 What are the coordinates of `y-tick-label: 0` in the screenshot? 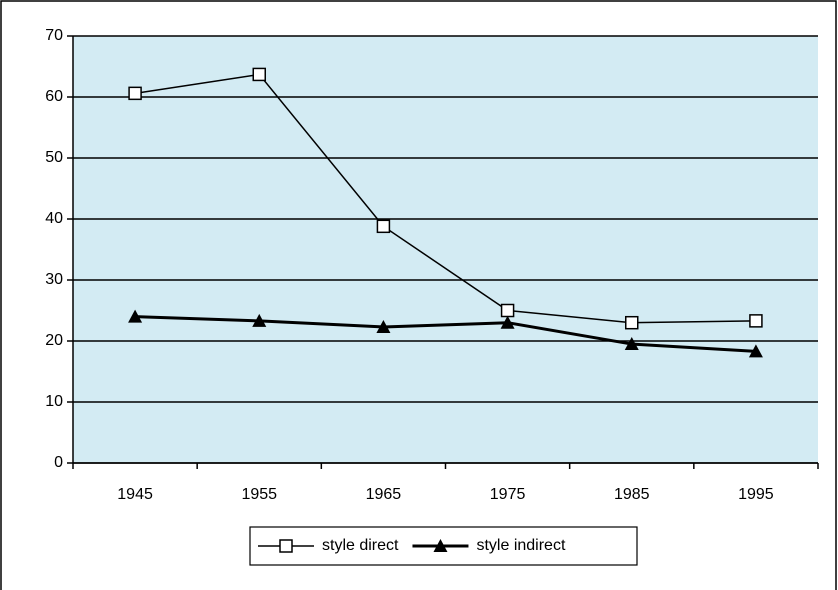 It's located at (58, 462).